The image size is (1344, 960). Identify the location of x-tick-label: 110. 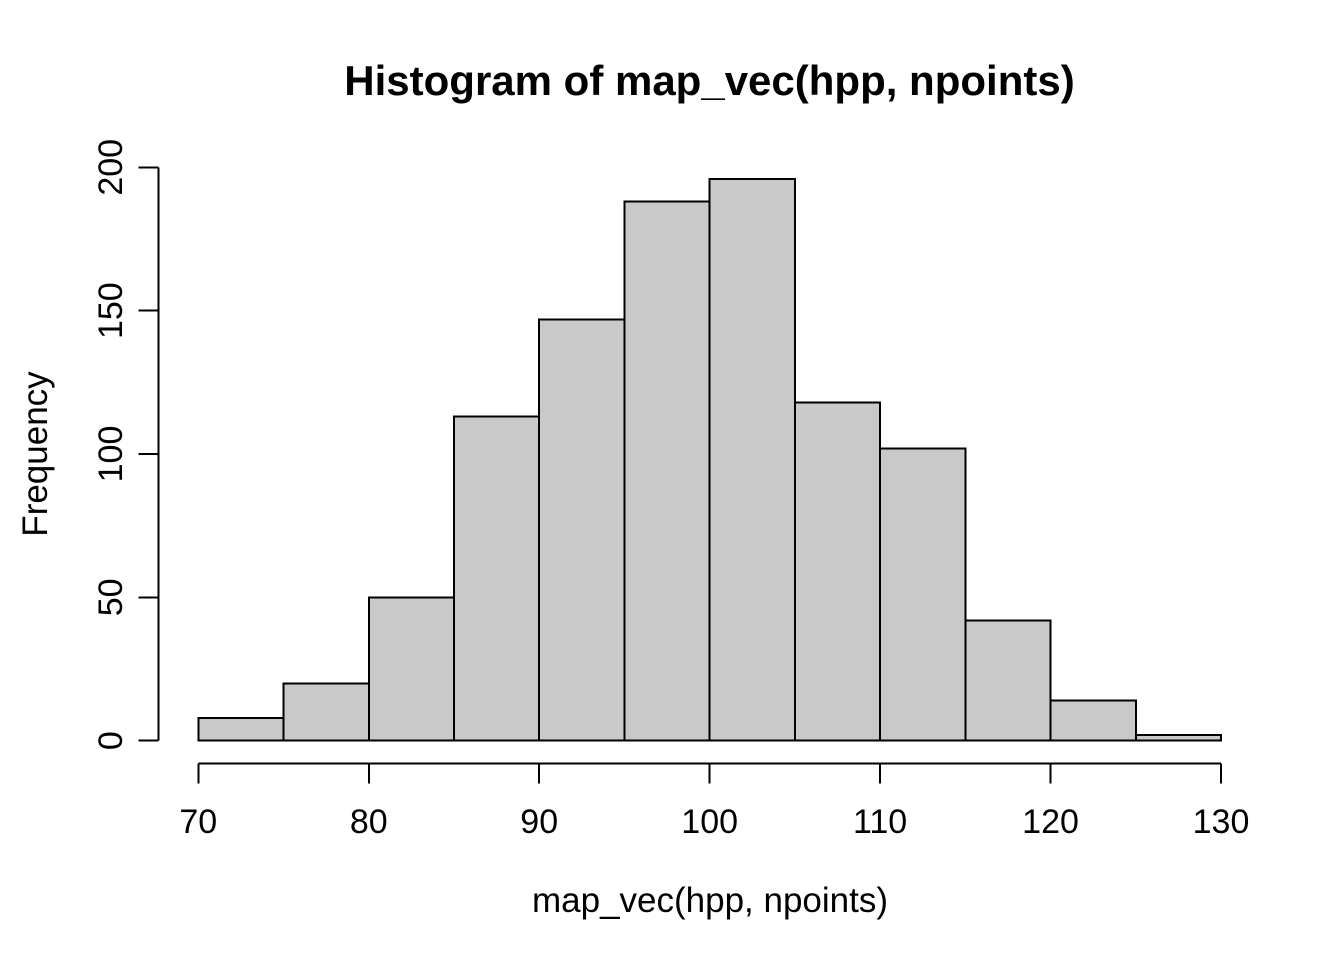
(880, 822).